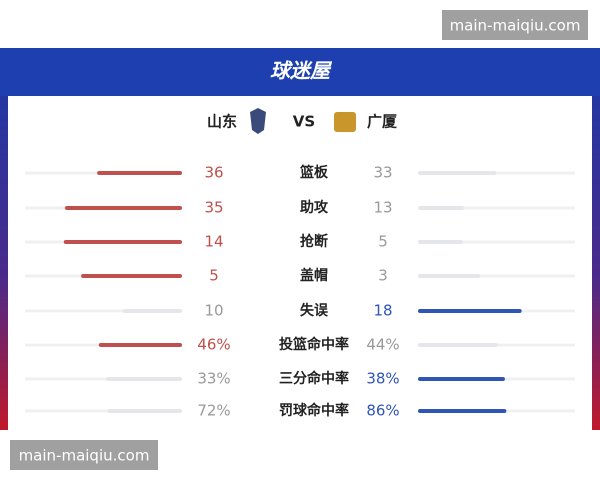 This screenshot has height=484, width=600. I want to click on stat-label: 助攻, so click(314, 207).